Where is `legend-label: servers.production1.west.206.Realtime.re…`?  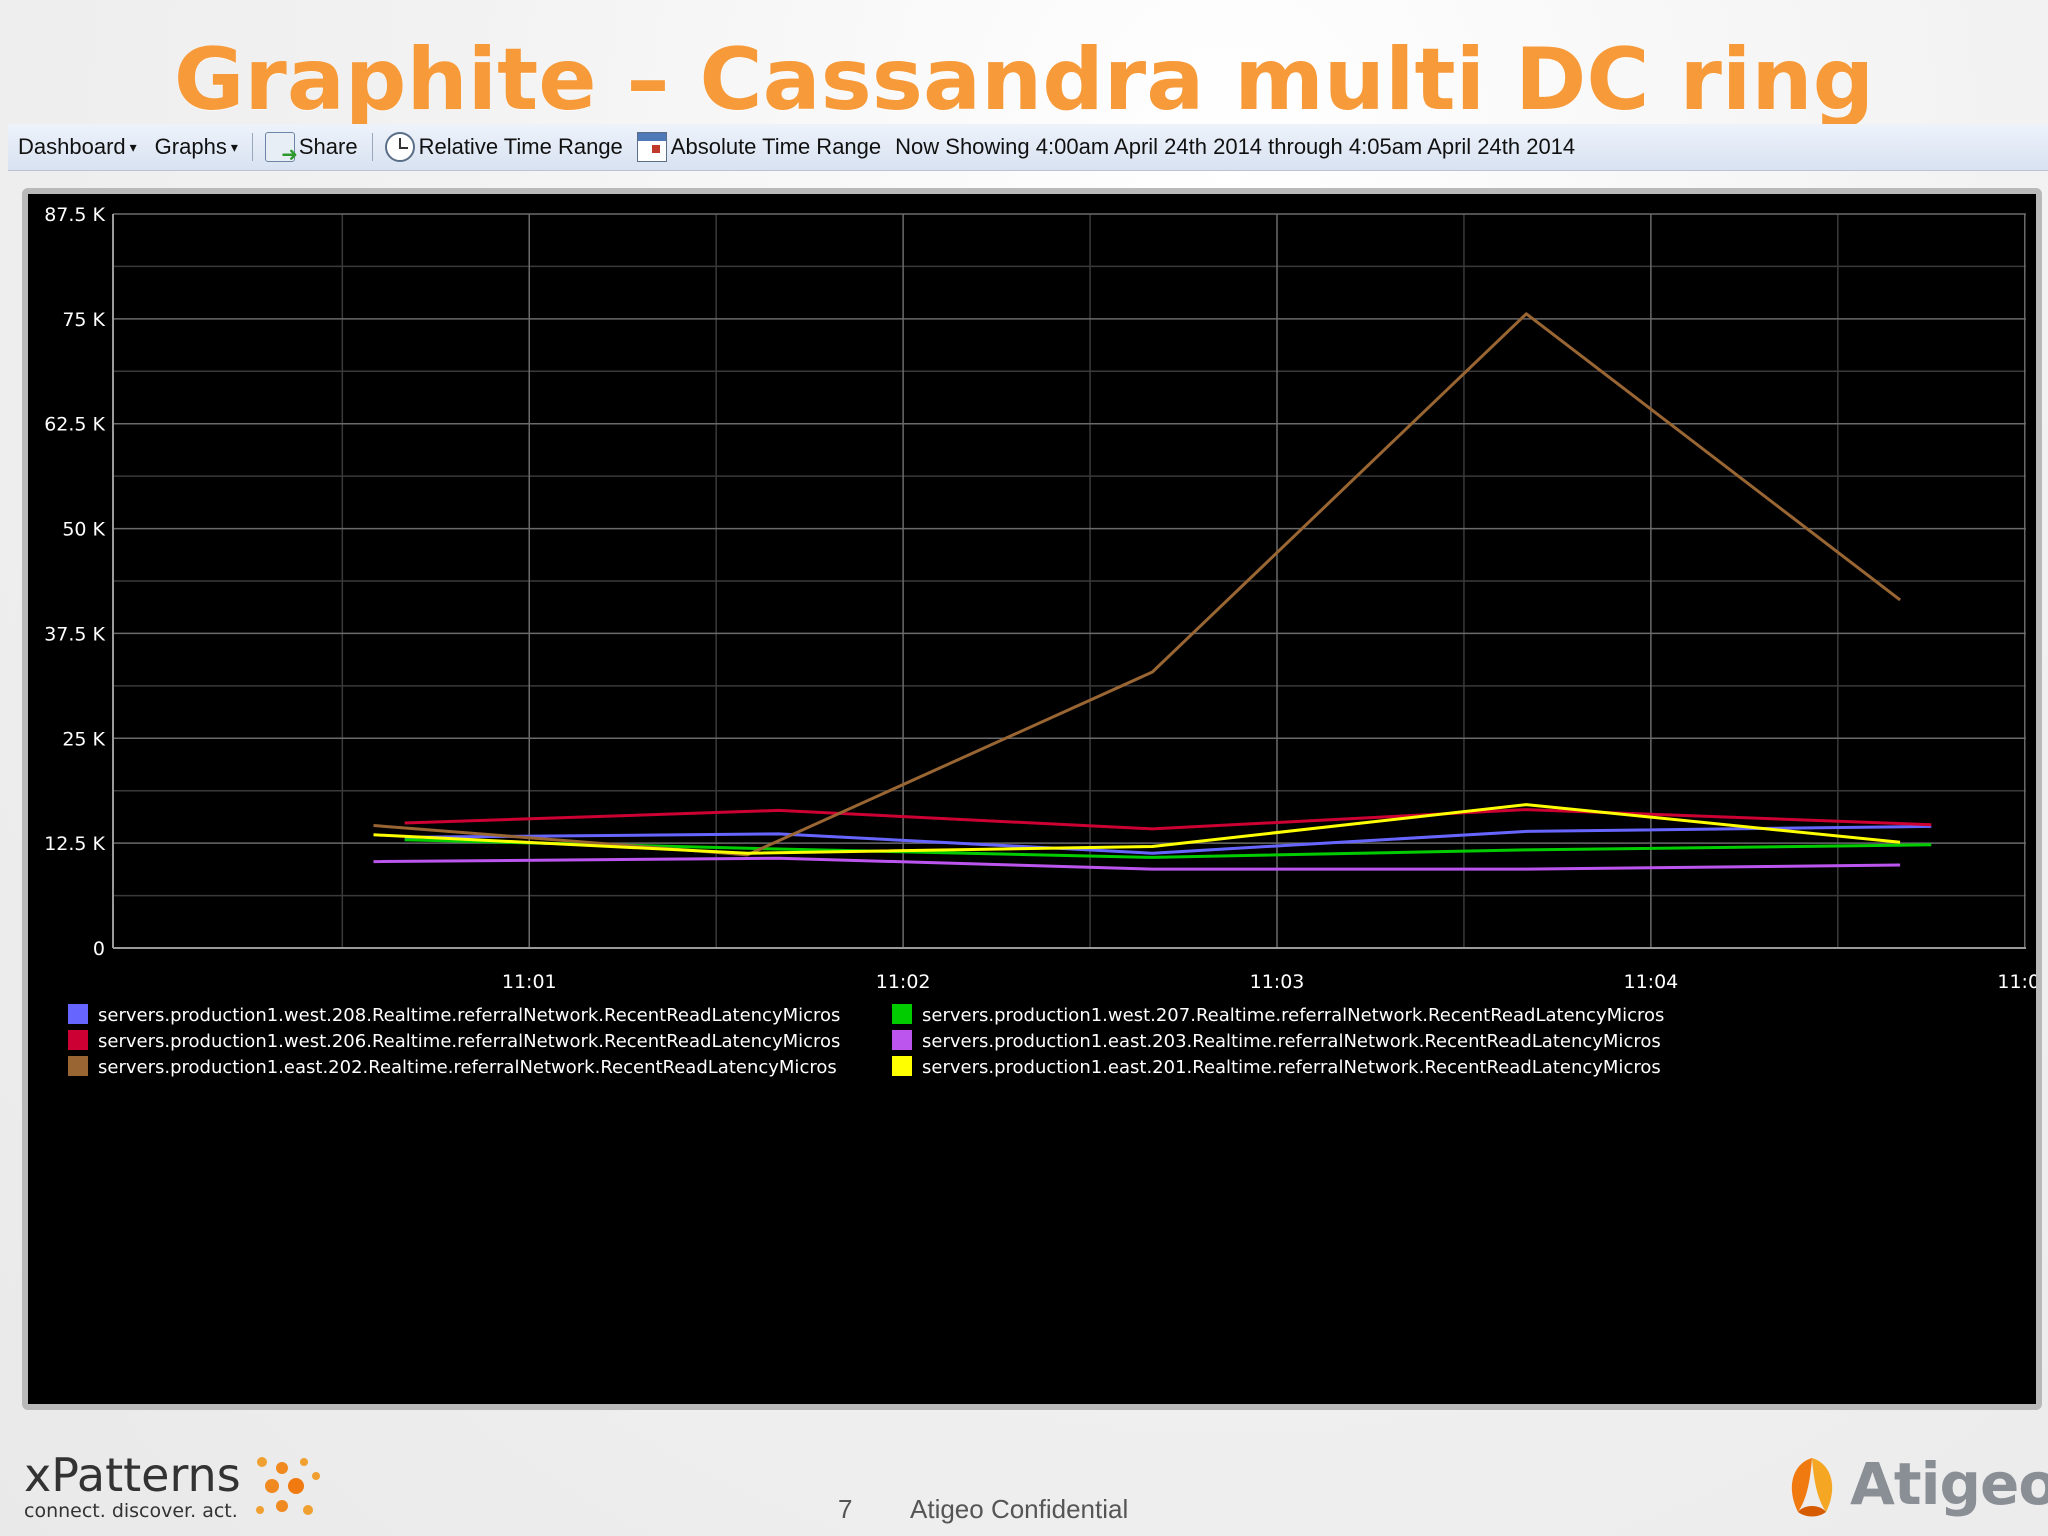
legend-label: servers.production1.west.206.Realtime.re… is located at coordinates (469, 1041).